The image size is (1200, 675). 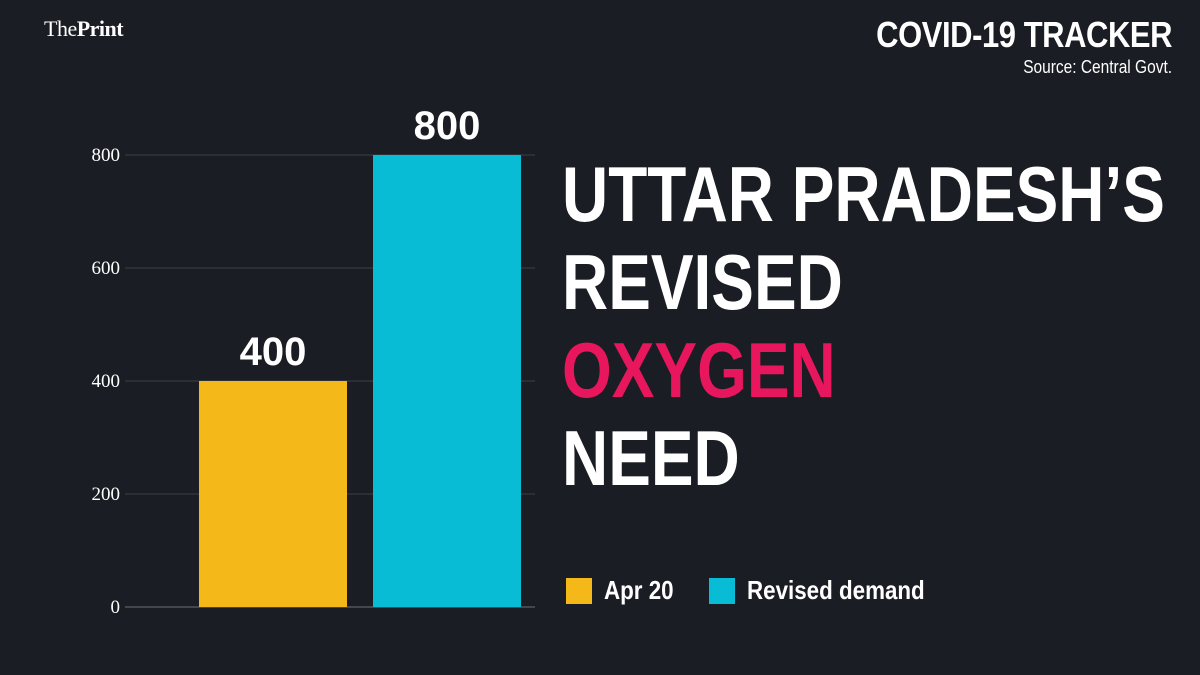 I want to click on y-tick-label: 800, so click(x=106, y=155).